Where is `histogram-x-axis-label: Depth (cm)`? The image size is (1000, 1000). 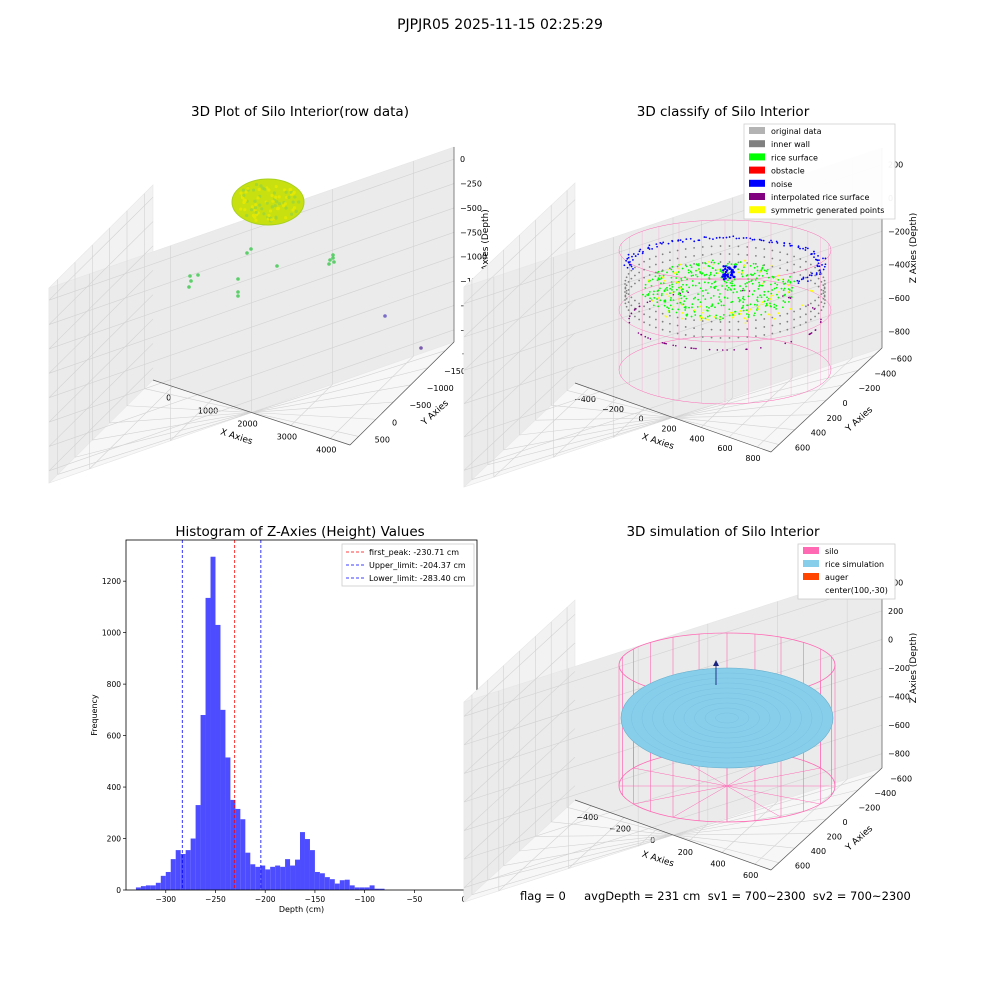
histogram-x-axis-label: Depth (cm) is located at coordinates (301, 909).